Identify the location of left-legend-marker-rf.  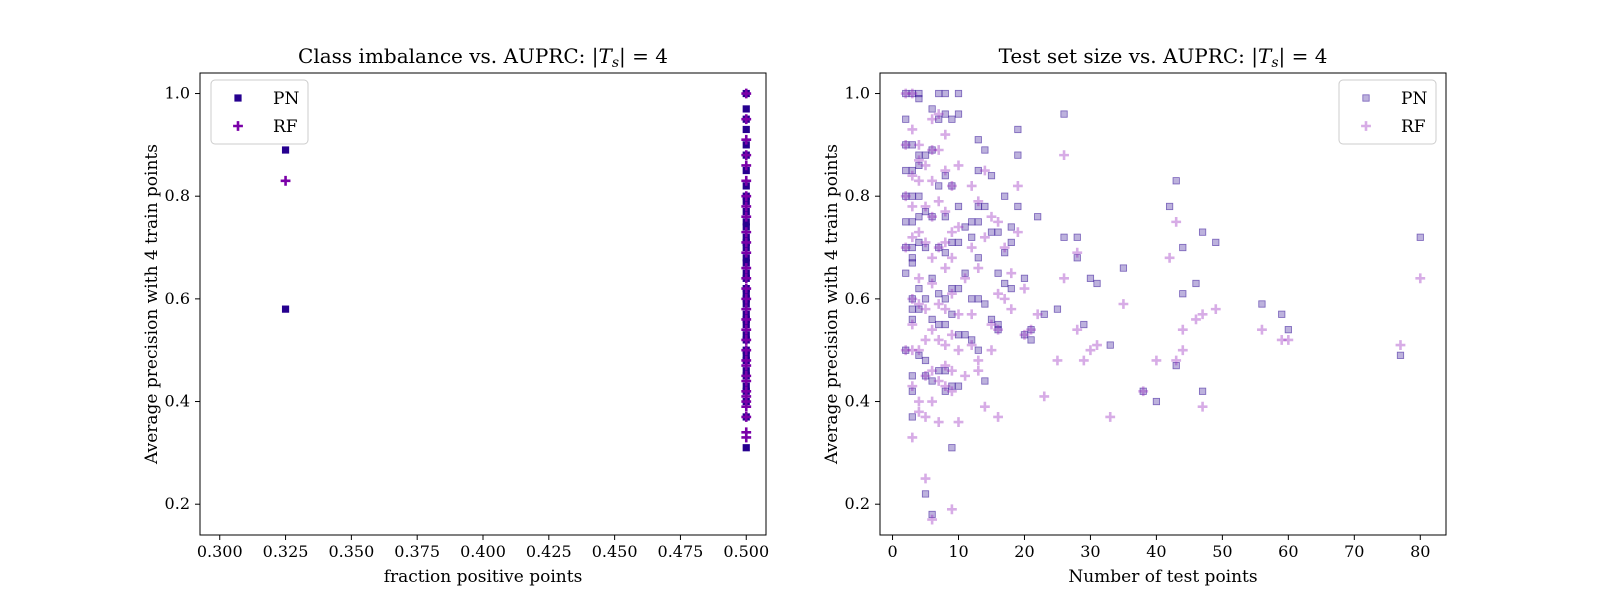
(238, 126).